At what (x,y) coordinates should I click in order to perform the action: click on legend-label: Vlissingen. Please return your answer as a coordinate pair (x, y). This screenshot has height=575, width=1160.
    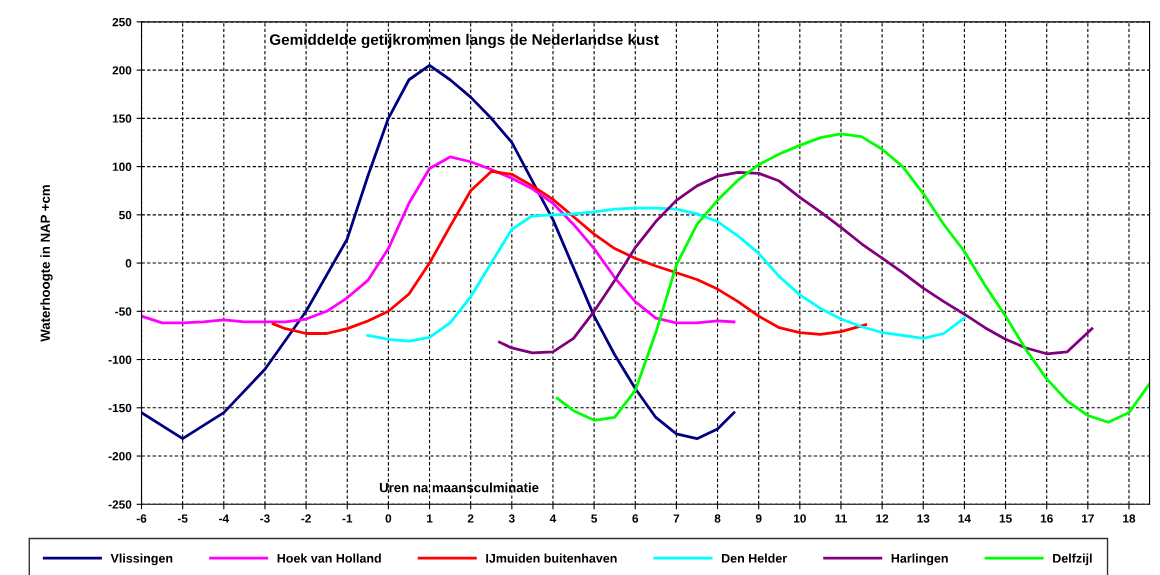
    Looking at the image, I should click on (141, 559).